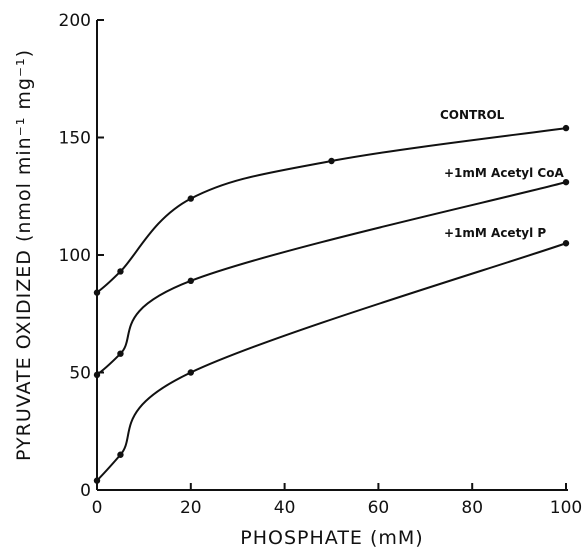  I want to click on x-tick-label: 40, so click(285, 508).